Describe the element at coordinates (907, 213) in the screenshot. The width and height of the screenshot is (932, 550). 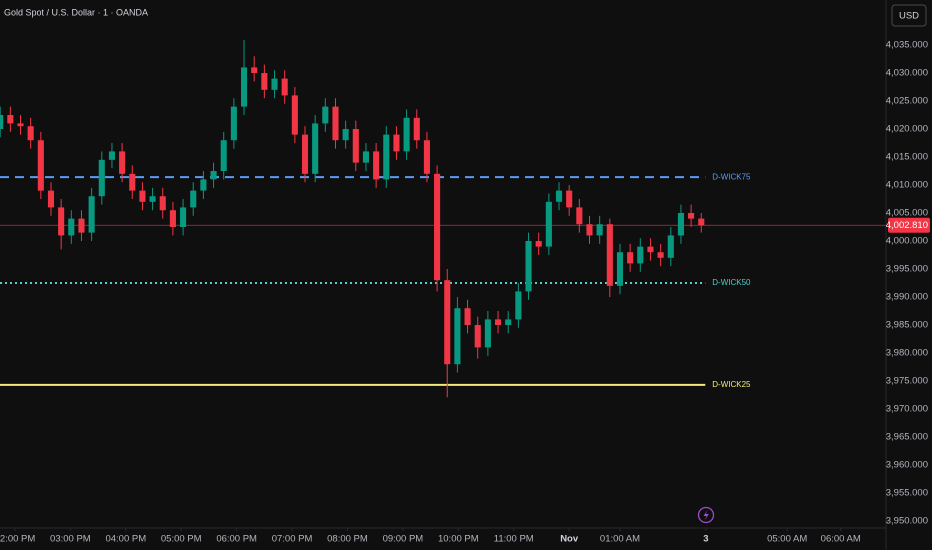
I see `y-tick-label: 4,005.000` at that location.